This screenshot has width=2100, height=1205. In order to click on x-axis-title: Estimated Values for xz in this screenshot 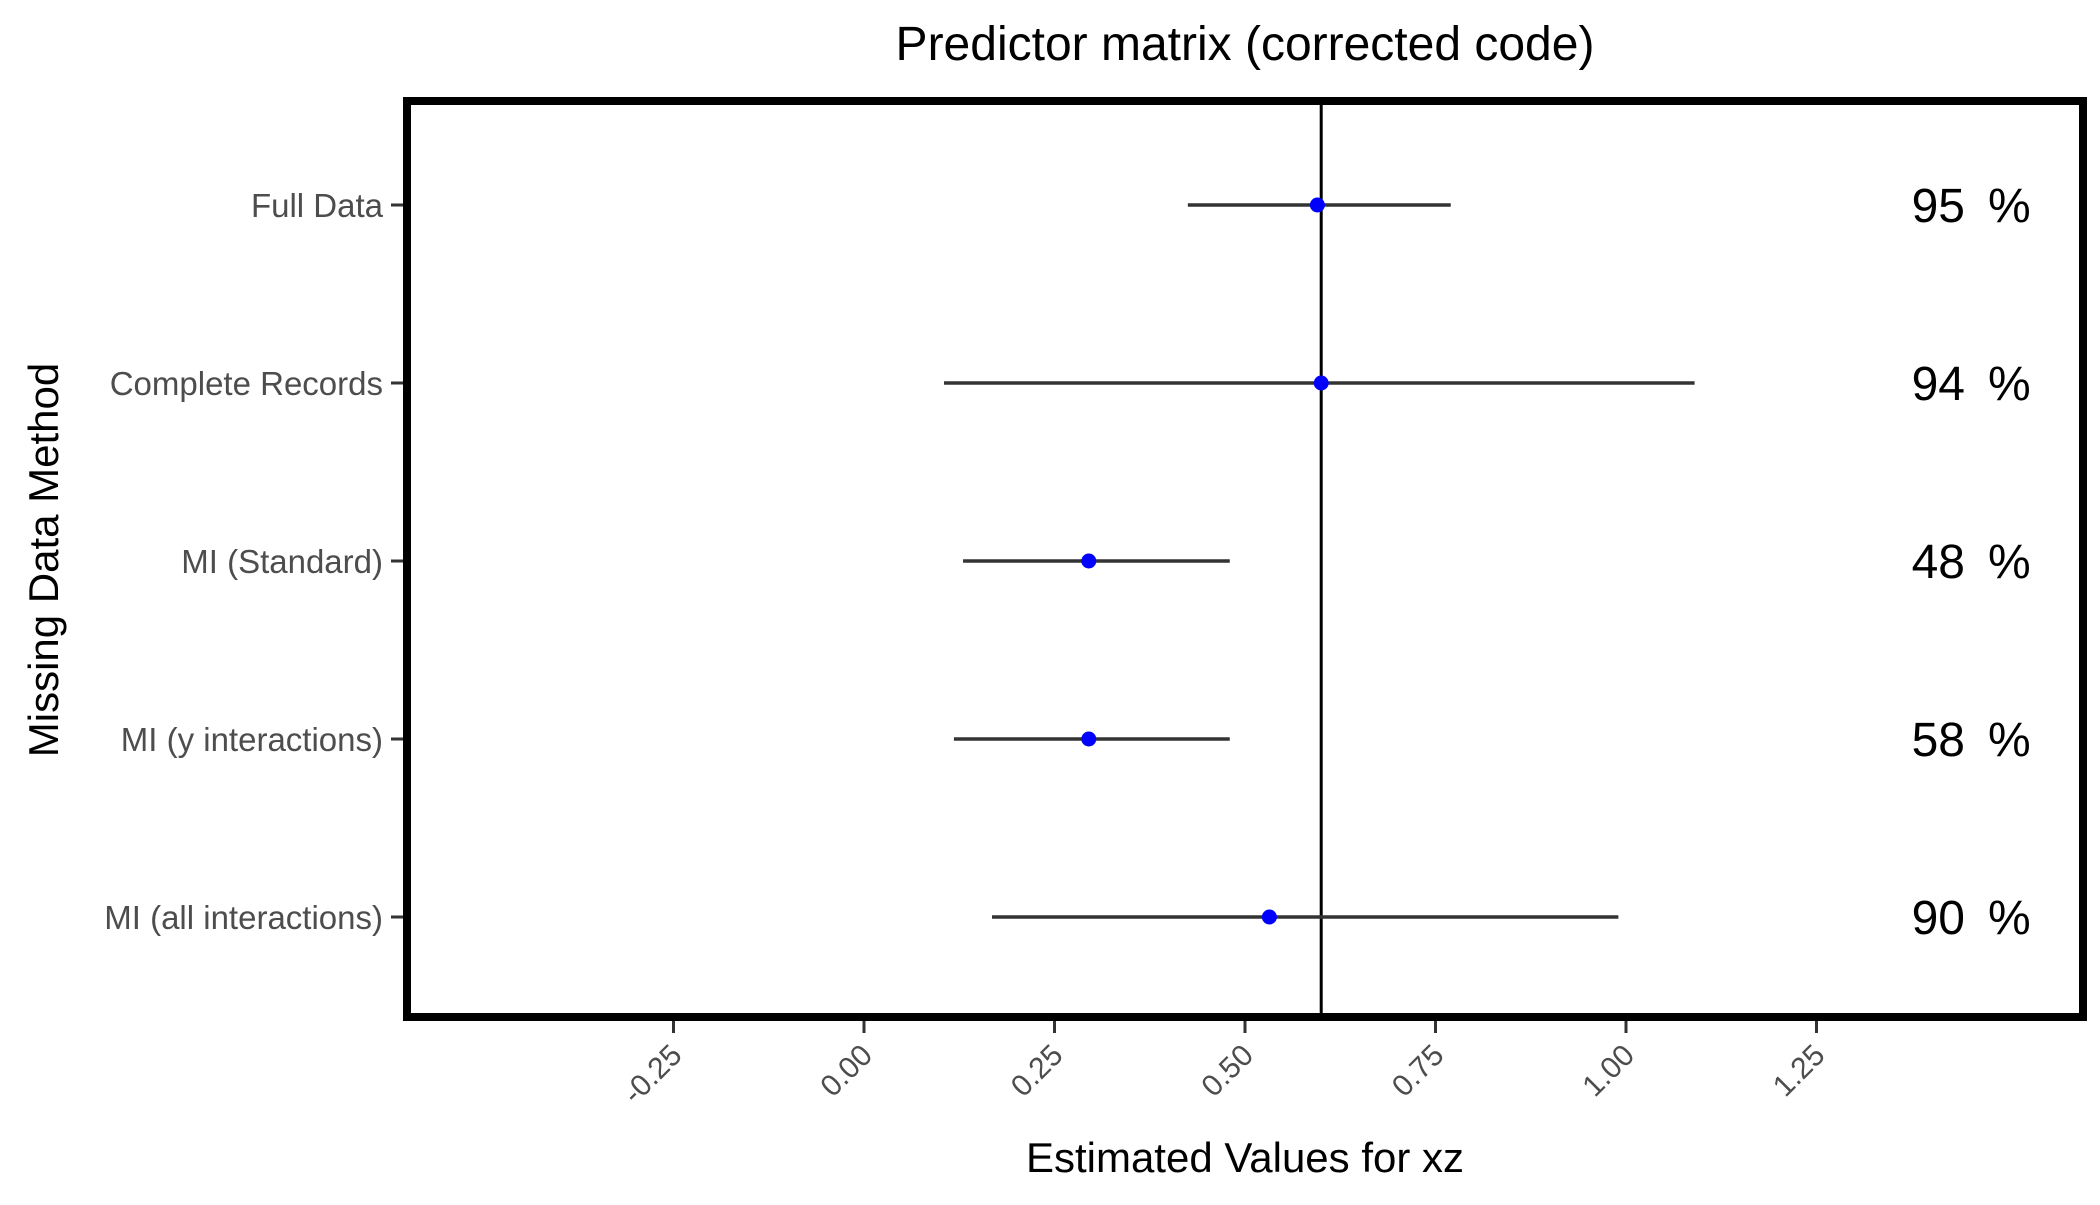, I will do `click(1245, 1157)`.